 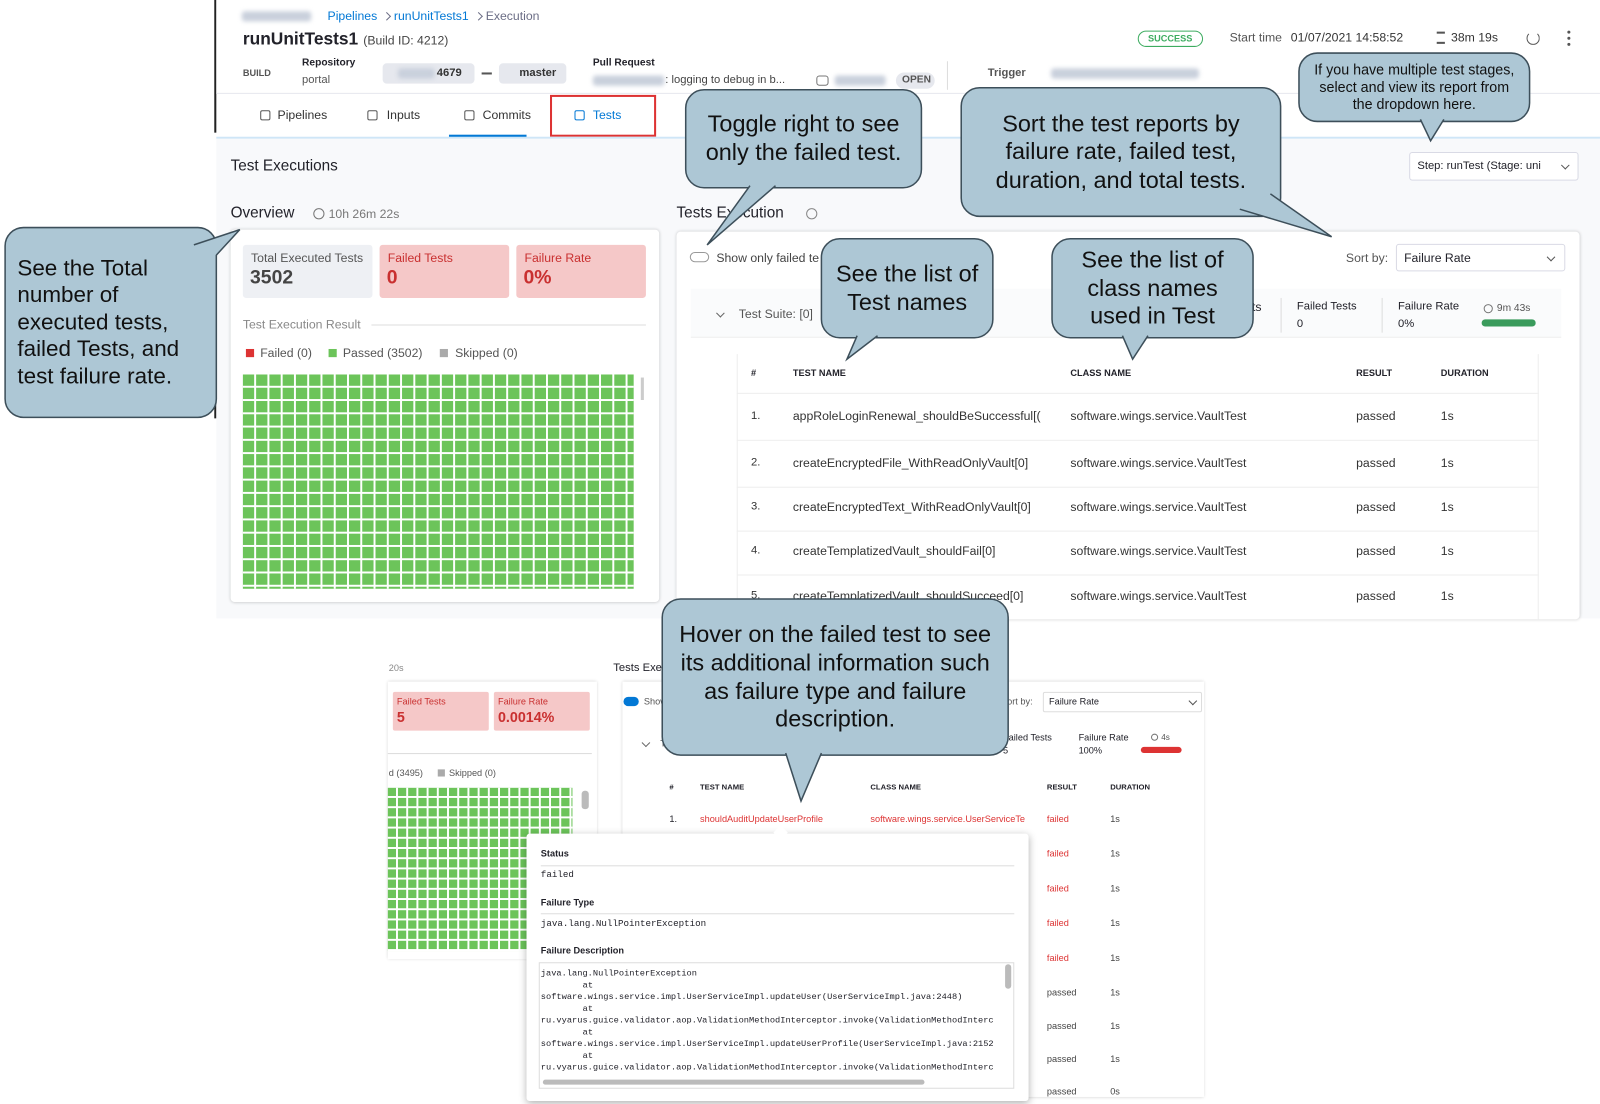 I want to click on blurred-crumb, so click(x=276, y=16).